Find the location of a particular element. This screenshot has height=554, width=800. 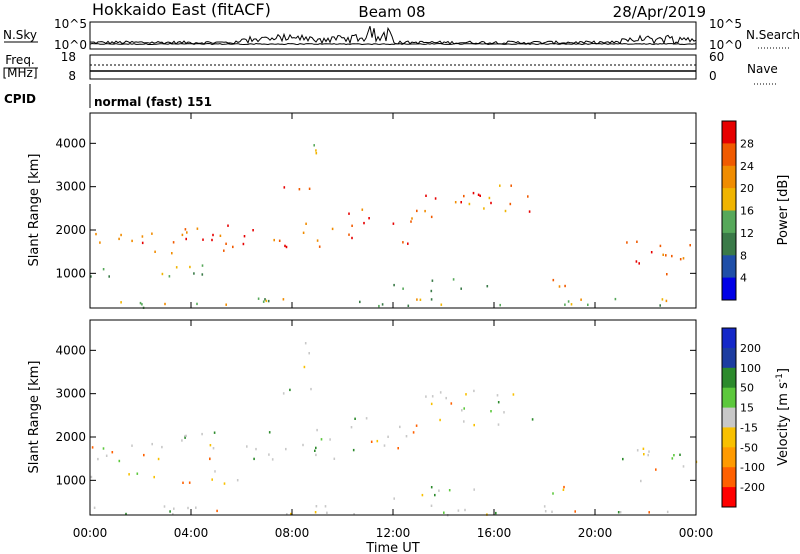

colorbar-tick-label: 4 is located at coordinates (743, 278).